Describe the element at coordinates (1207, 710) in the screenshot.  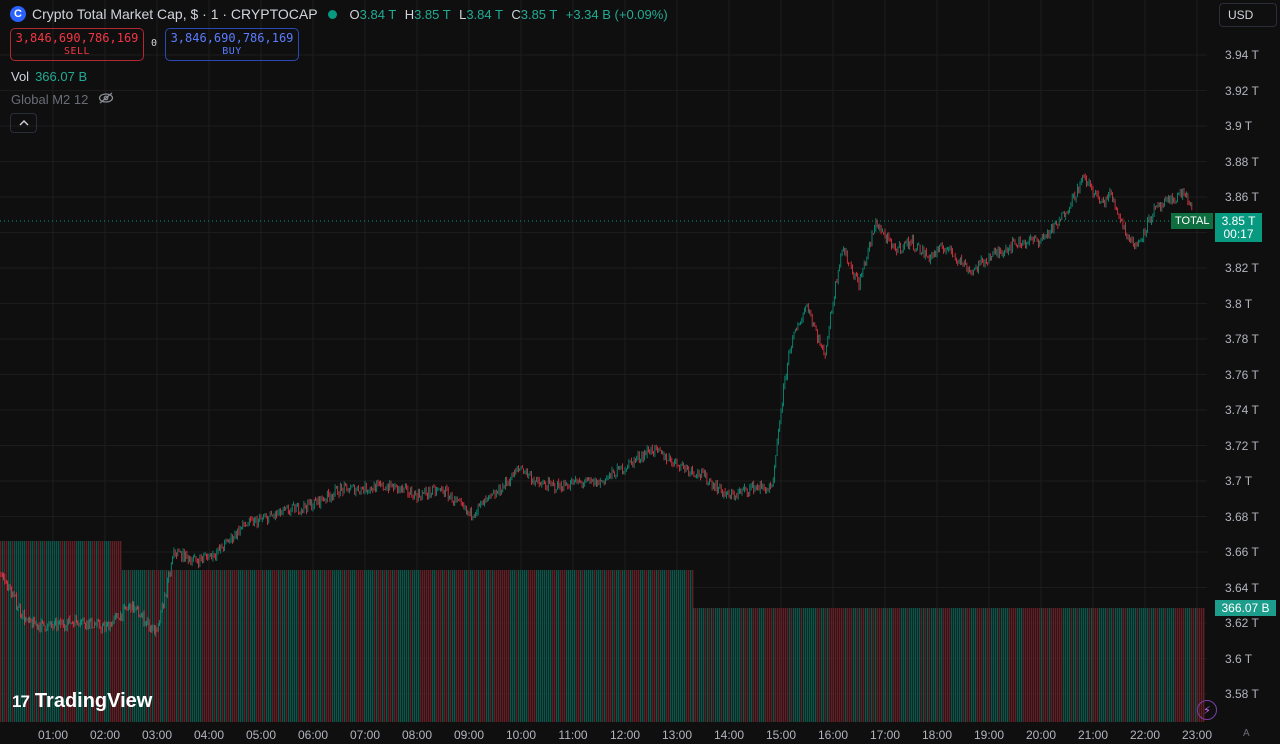
I see `lightning-icon: ⚡` at that location.